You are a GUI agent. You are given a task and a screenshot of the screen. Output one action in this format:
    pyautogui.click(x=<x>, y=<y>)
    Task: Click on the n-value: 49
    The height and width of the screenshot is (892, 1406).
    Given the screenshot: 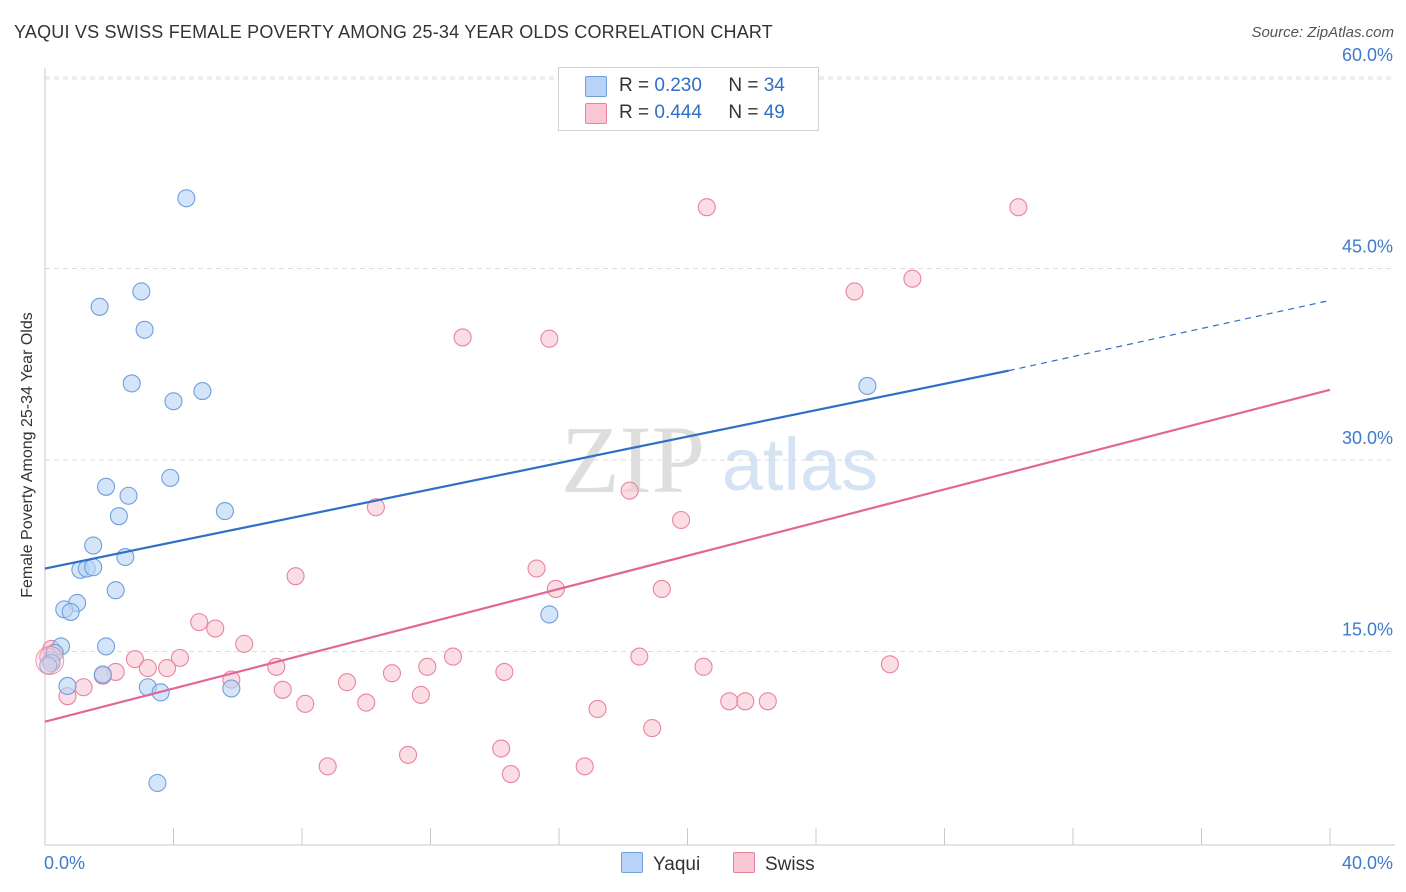 What is the action you would take?
    pyautogui.click(x=774, y=112)
    